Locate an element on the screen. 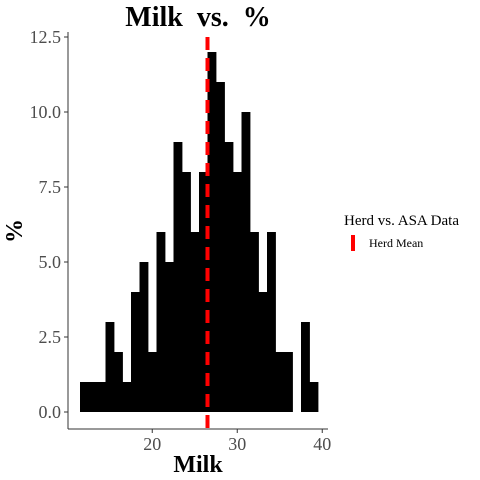 This screenshot has width=480, height=480. x-tick-label: 30 is located at coordinates (237, 444).